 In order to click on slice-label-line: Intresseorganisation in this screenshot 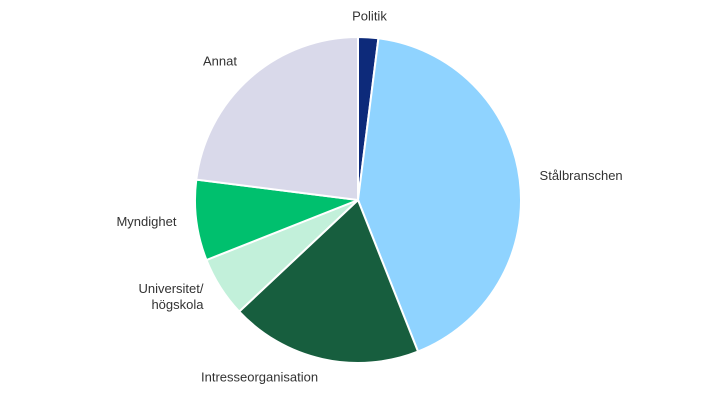, I will do `click(259, 377)`.